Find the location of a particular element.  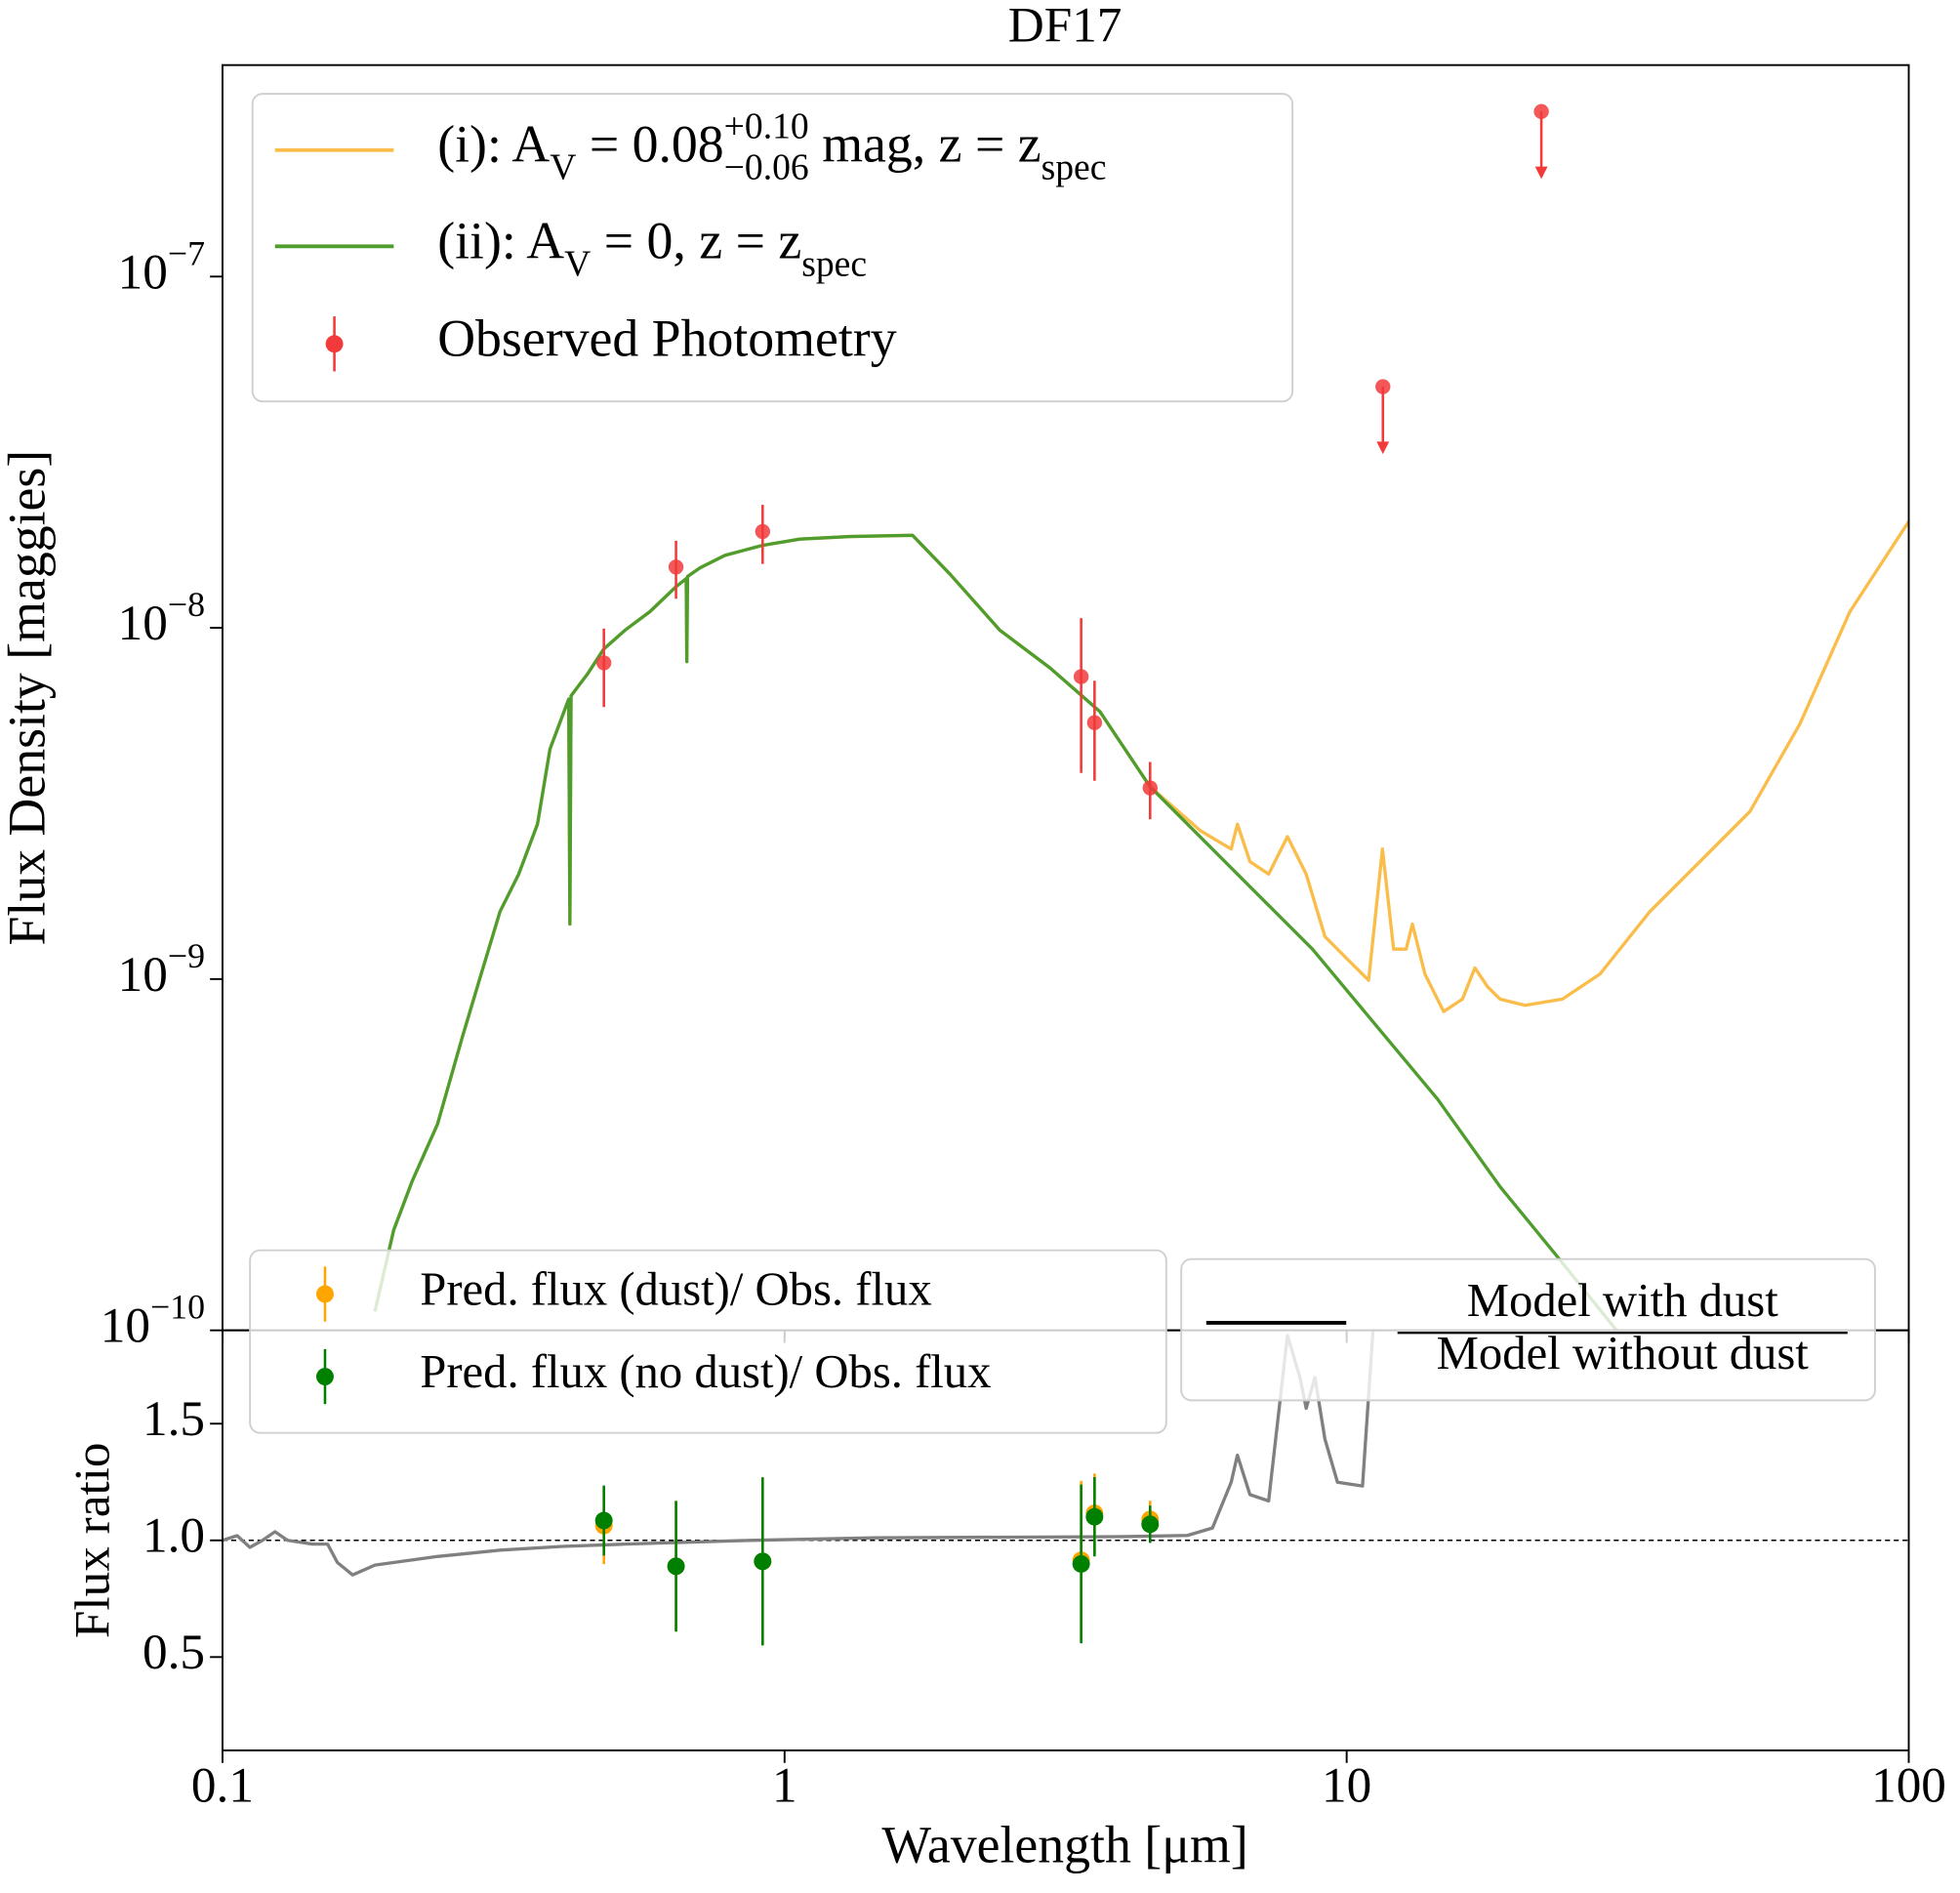

y-tick-label: 1.5 is located at coordinates (174, 1419).